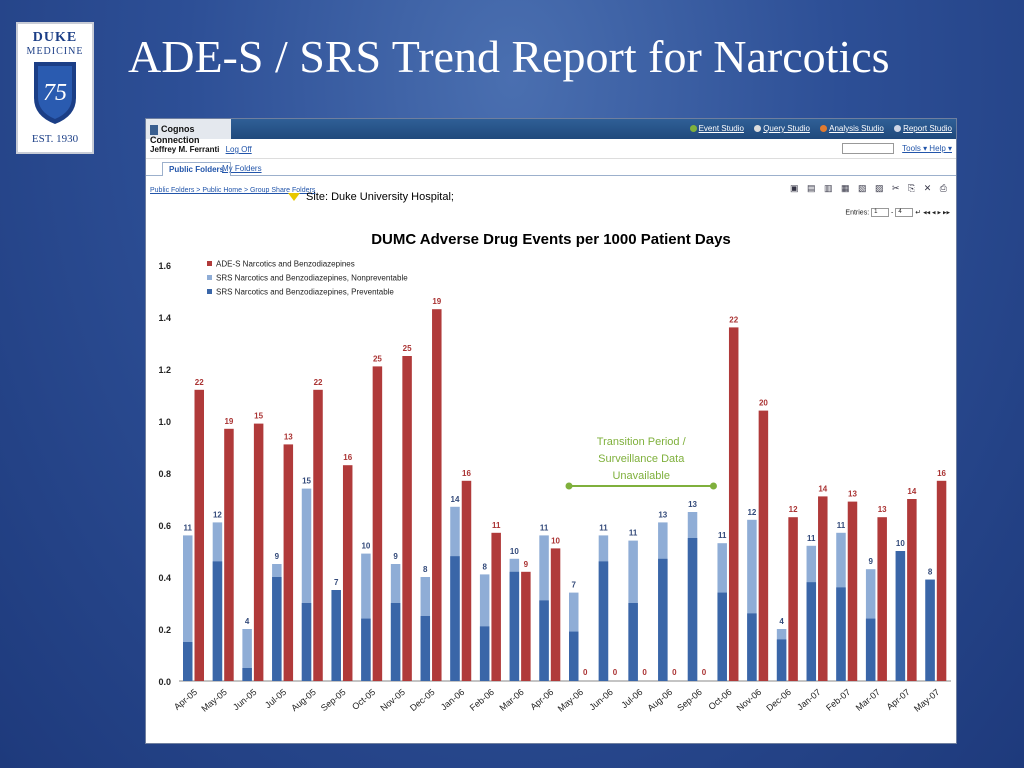  What do you see at coordinates (541, 699) in the screenshot?
I see `x-tick-label: Apr-06` at bounding box center [541, 699].